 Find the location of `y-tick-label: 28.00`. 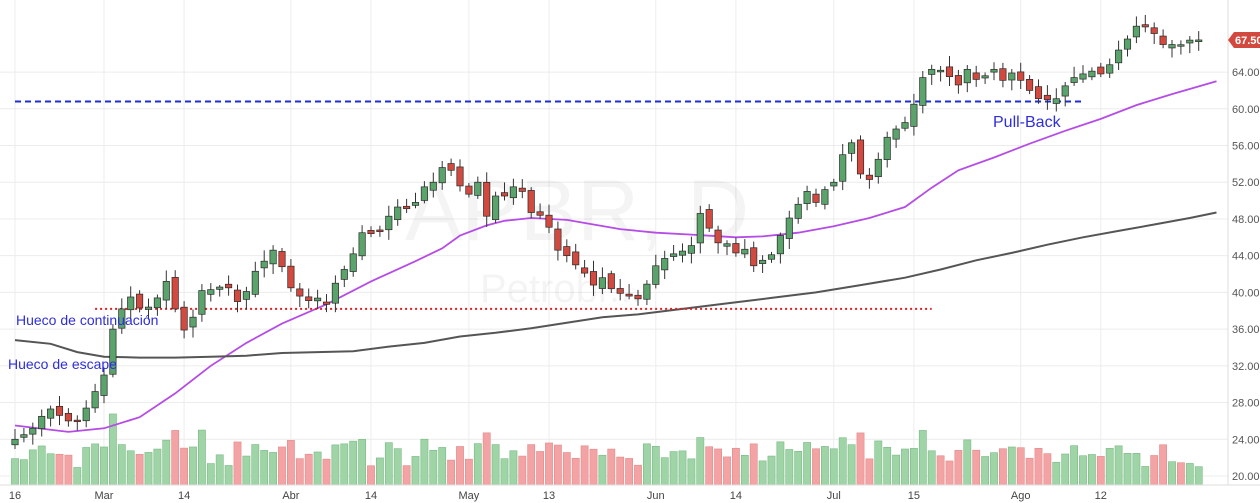

y-tick-label: 28.00 is located at coordinates (1246, 404).